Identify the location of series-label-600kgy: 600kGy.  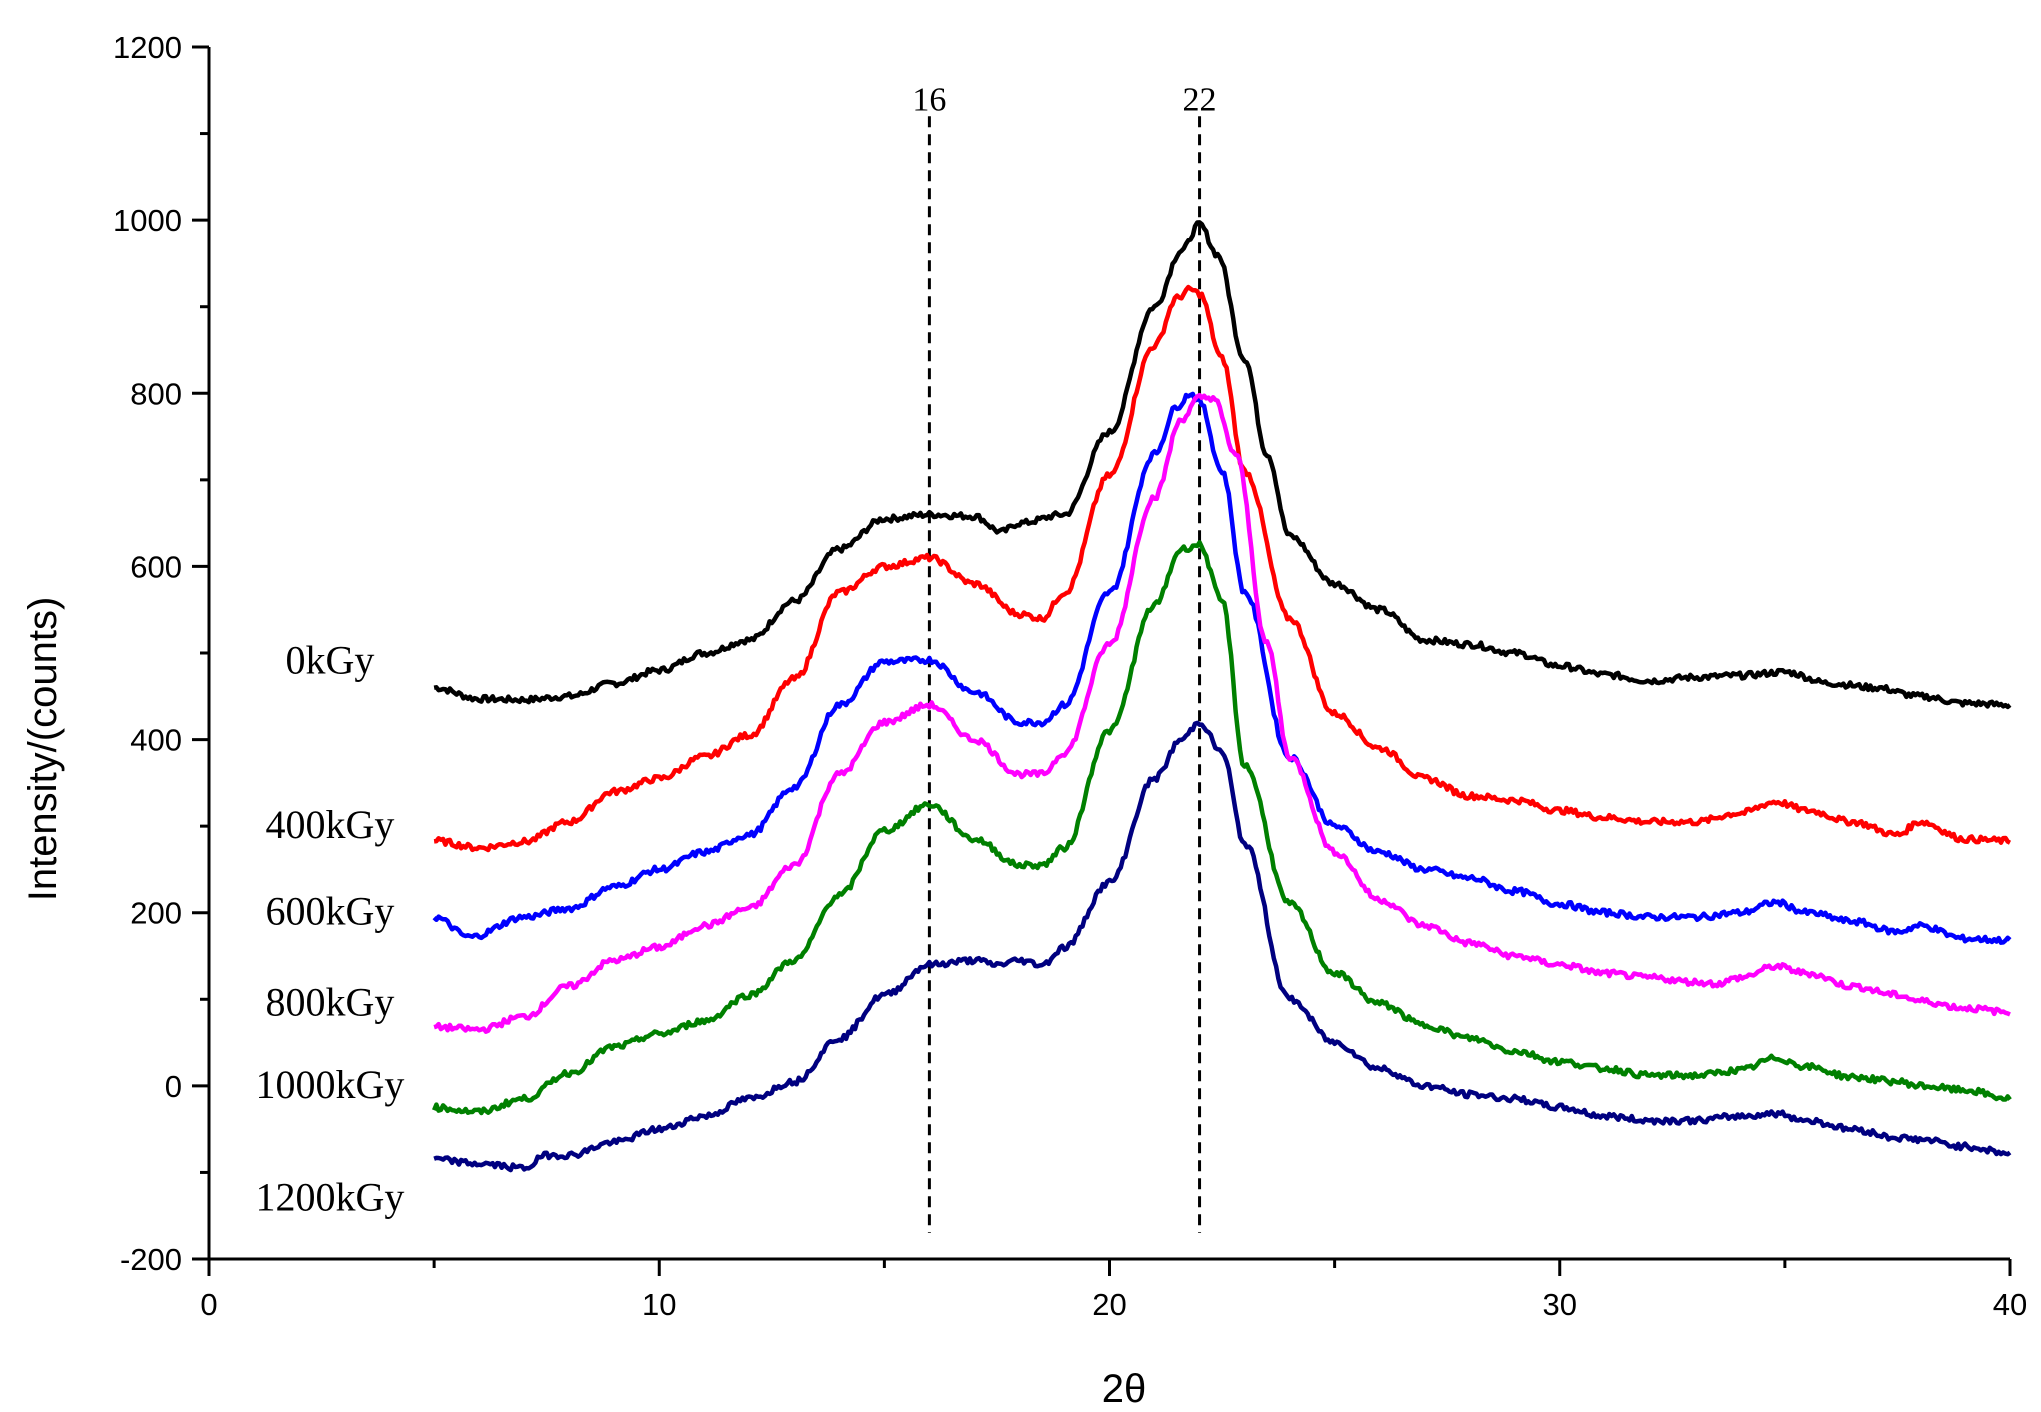
(330, 911).